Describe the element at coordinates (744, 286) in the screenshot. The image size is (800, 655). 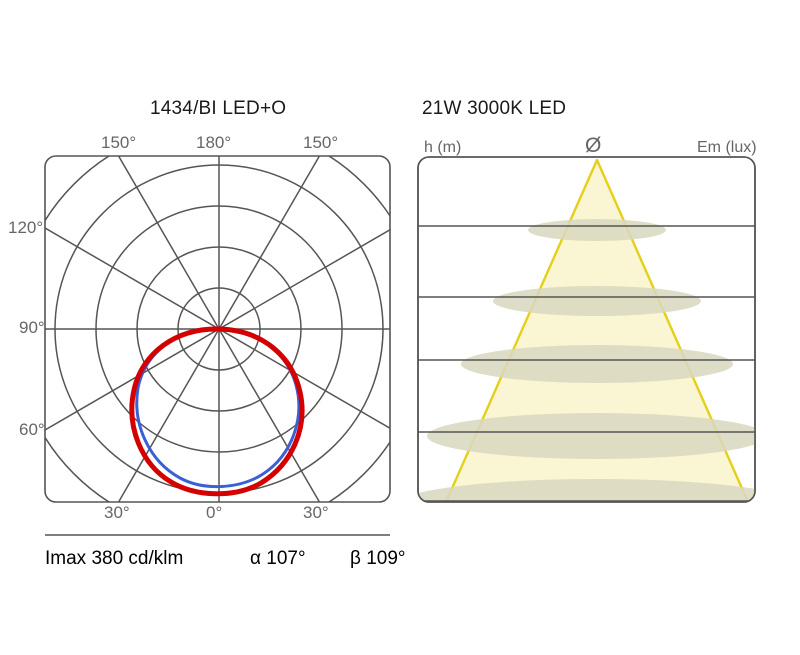
I see `beam-illuminance-h2: 62` at that location.